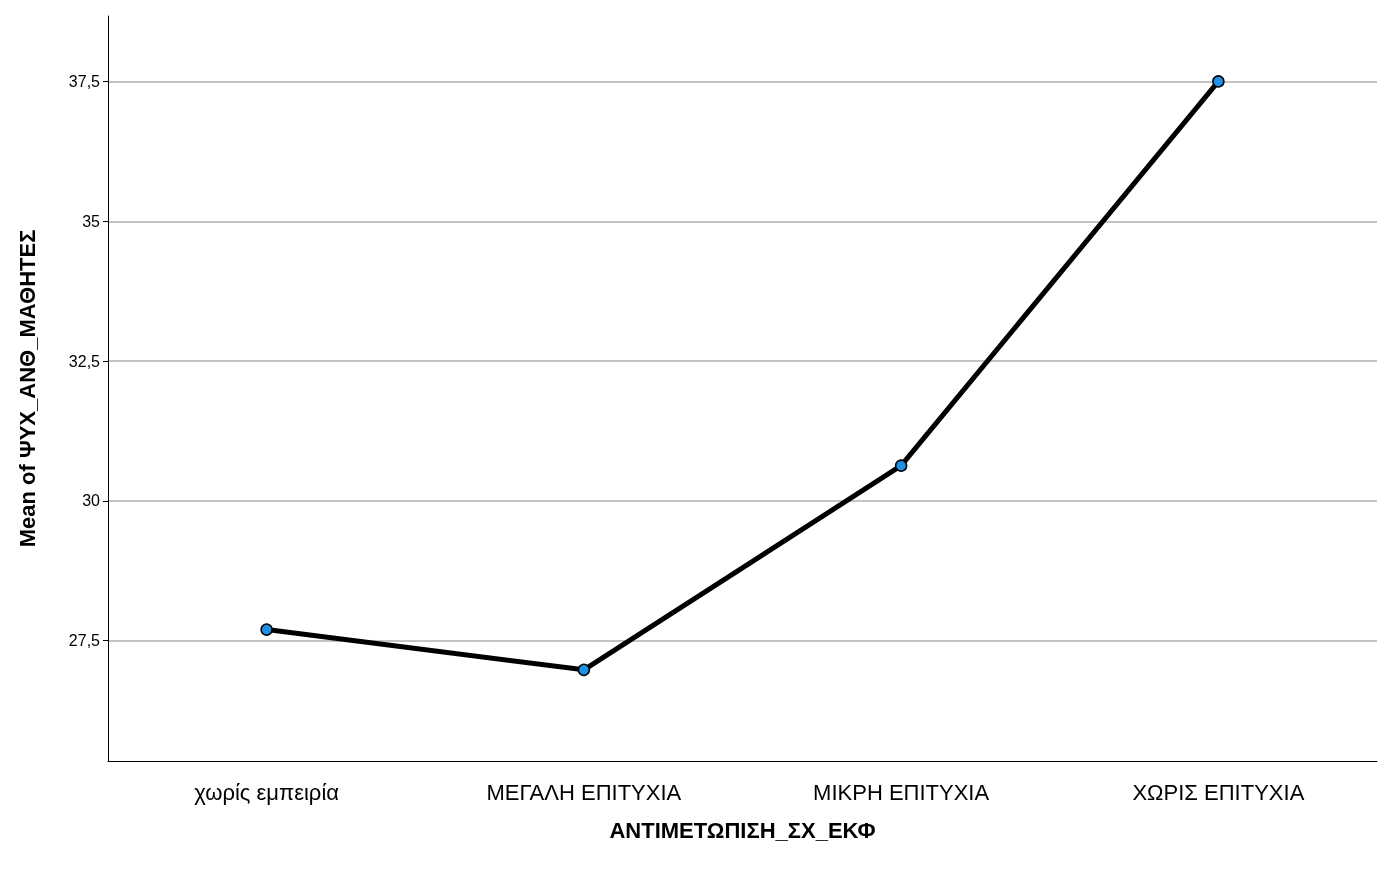 The width and height of the screenshot is (1395, 874). Describe the element at coordinates (84, 361) in the screenshot. I see `y-tick-label: 32,5` at that location.